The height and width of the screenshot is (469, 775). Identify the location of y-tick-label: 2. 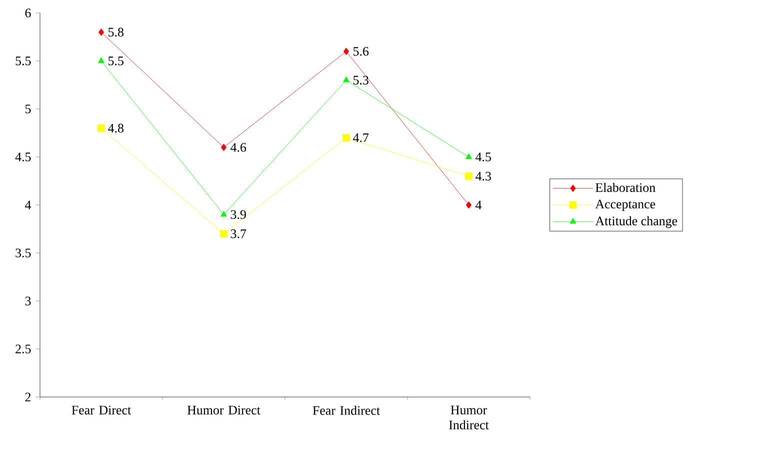
(28, 397).